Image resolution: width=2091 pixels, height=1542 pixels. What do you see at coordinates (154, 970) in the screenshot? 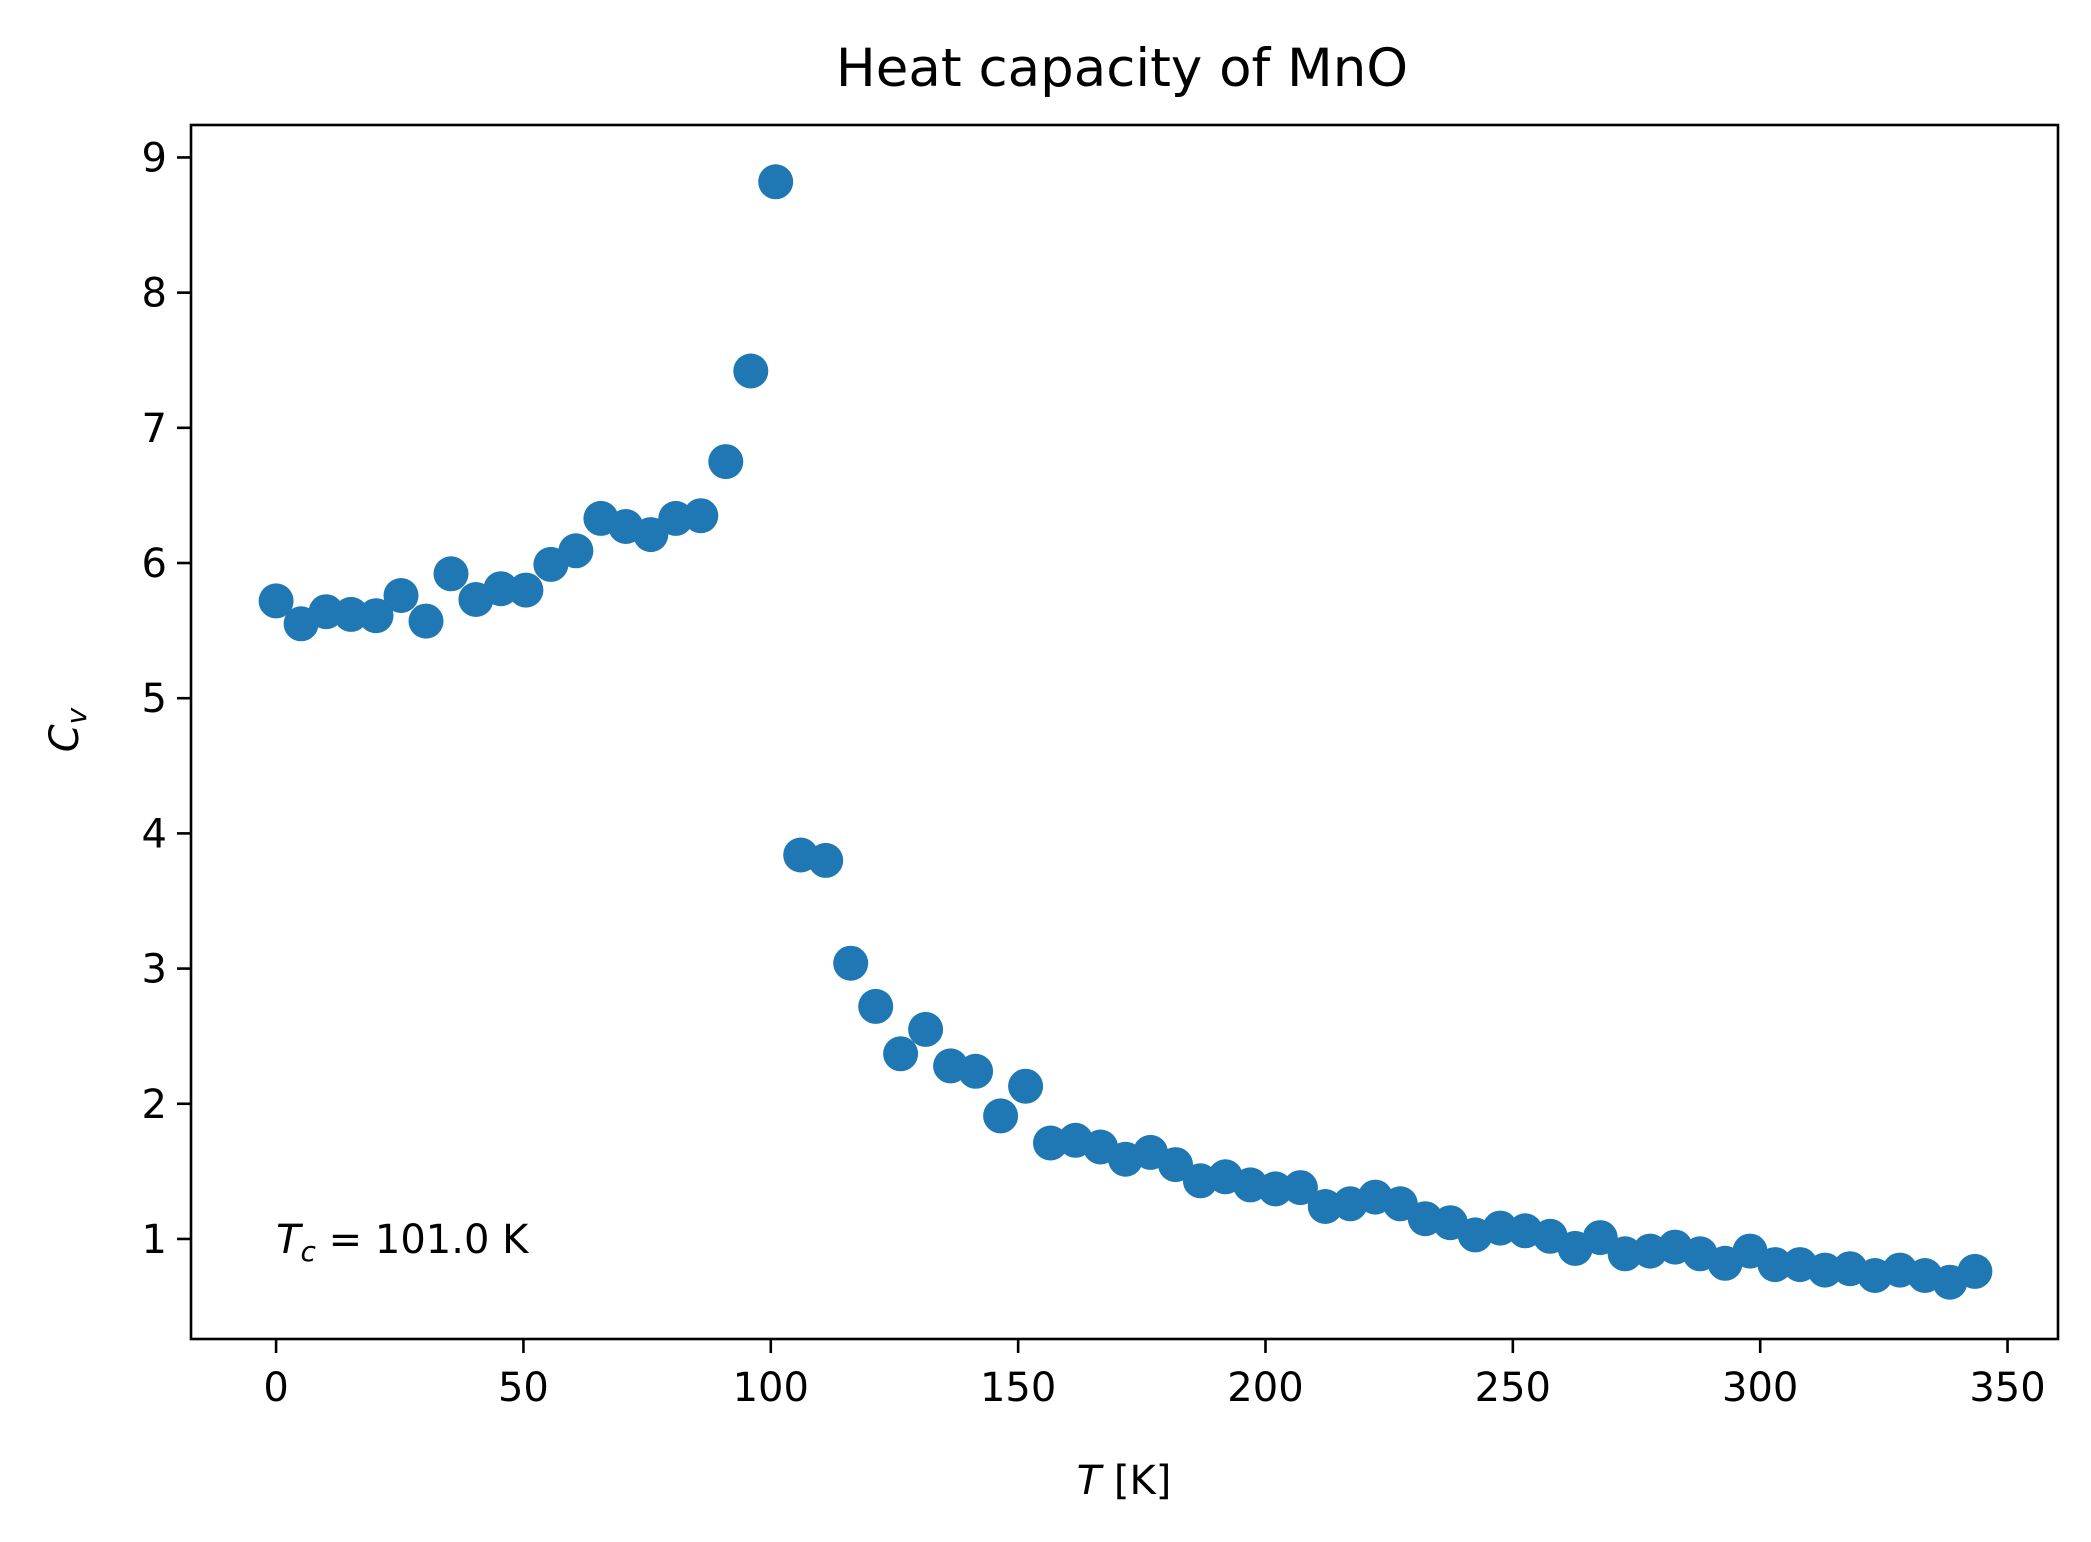
I see `y-tick-label: 3` at bounding box center [154, 970].